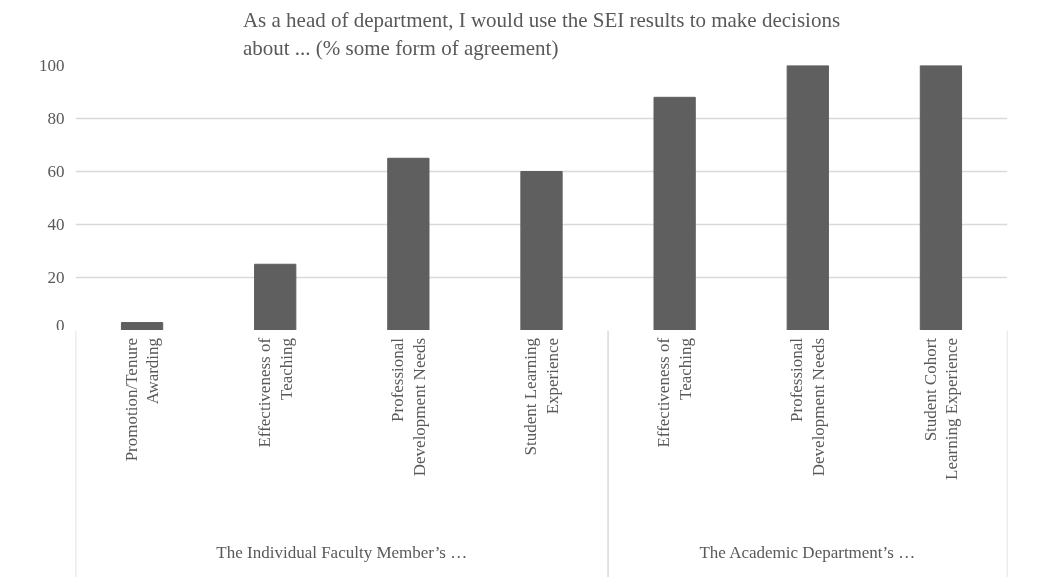 This screenshot has width=1047, height=577. Describe the element at coordinates (60, 325) in the screenshot. I see `y-tick-label: 0` at that location.